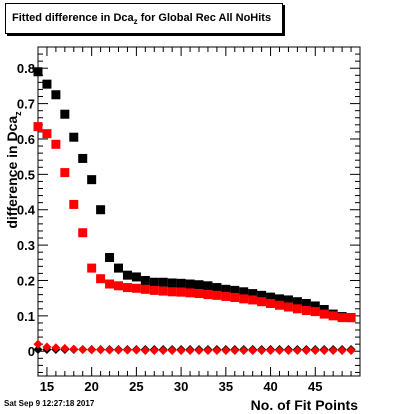  What do you see at coordinates (135, 22) in the screenshot?
I see `title-subscript: z` at bounding box center [135, 22].